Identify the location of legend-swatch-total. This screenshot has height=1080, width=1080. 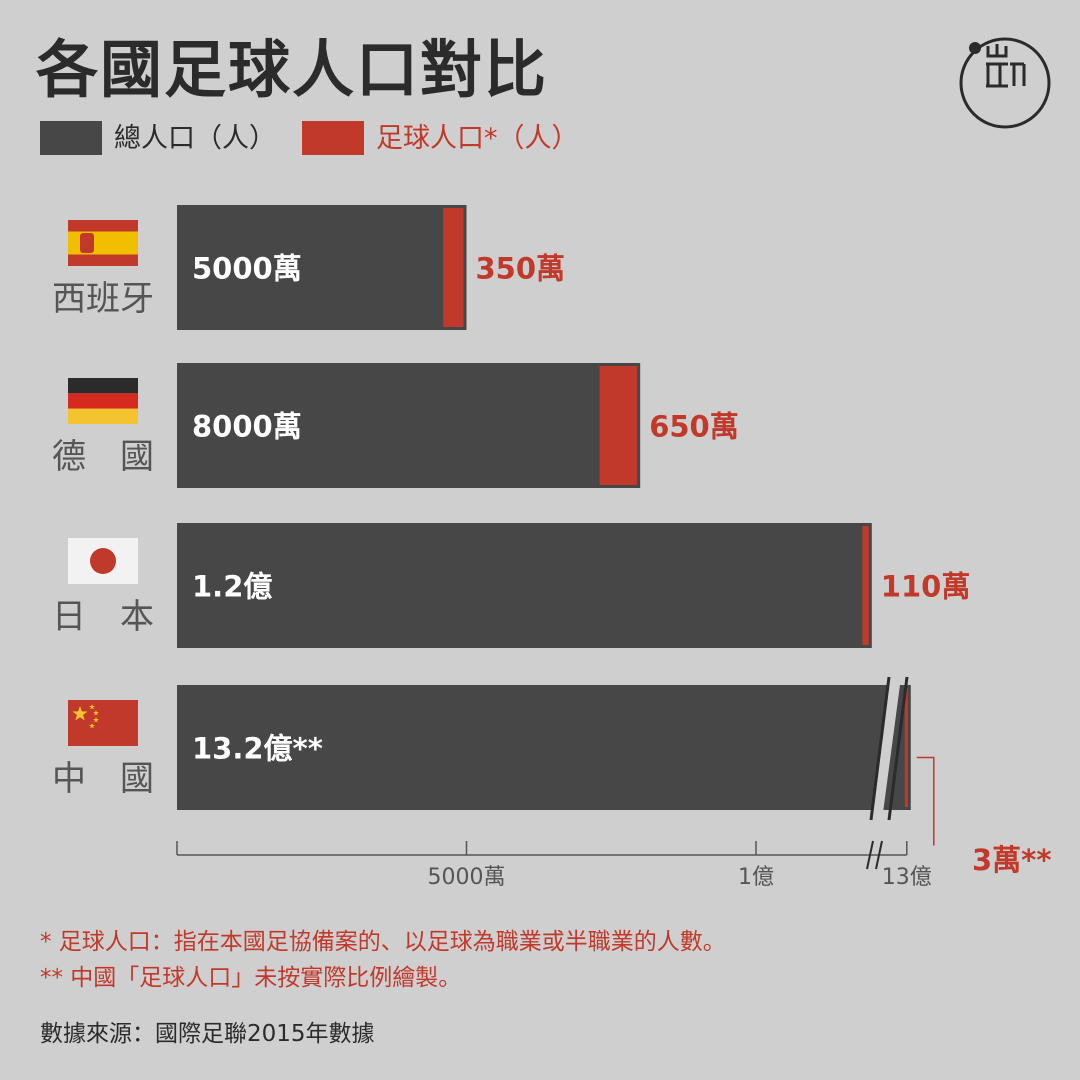
(71, 138).